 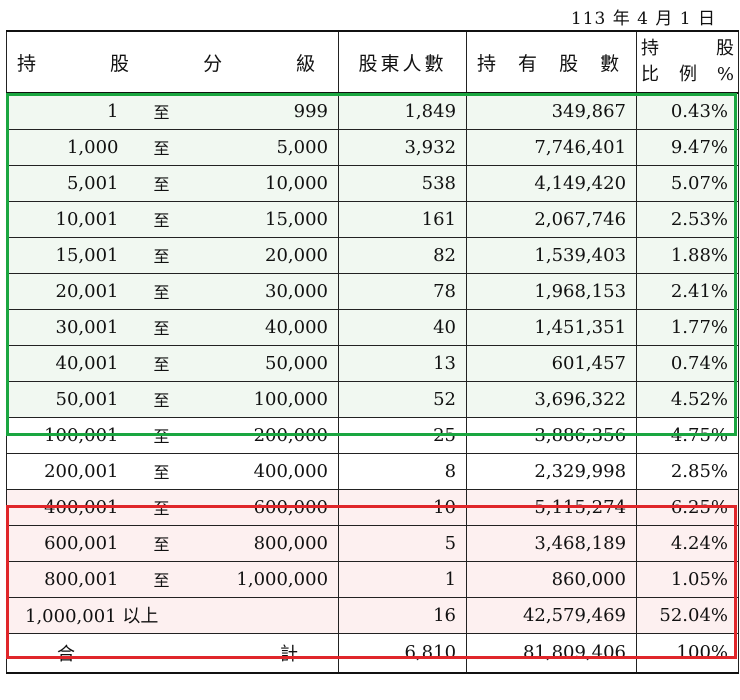 What do you see at coordinates (403, 219) in the screenshot?
I see `holders-count: 161` at bounding box center [403, 219].